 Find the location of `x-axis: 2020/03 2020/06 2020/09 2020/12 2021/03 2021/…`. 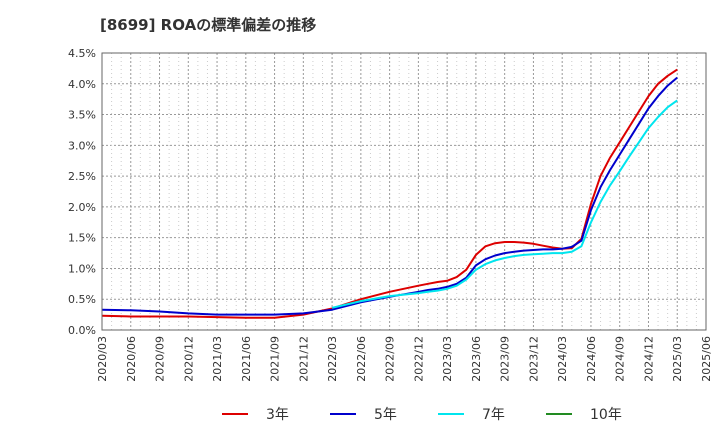

x-axis: 2020/03 2020/06 2020/09 2020/12 2021/03 2021/… is located at coordinates (404, 359).